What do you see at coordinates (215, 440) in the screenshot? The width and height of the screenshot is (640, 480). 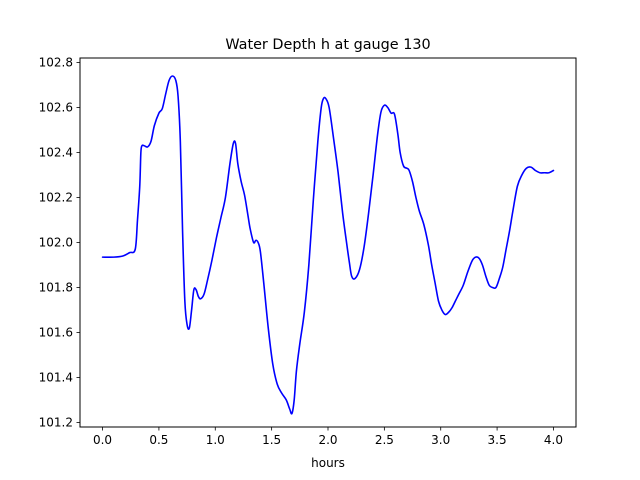 I see `x-tick-label: 1.0` at bounding box center [215, 440].